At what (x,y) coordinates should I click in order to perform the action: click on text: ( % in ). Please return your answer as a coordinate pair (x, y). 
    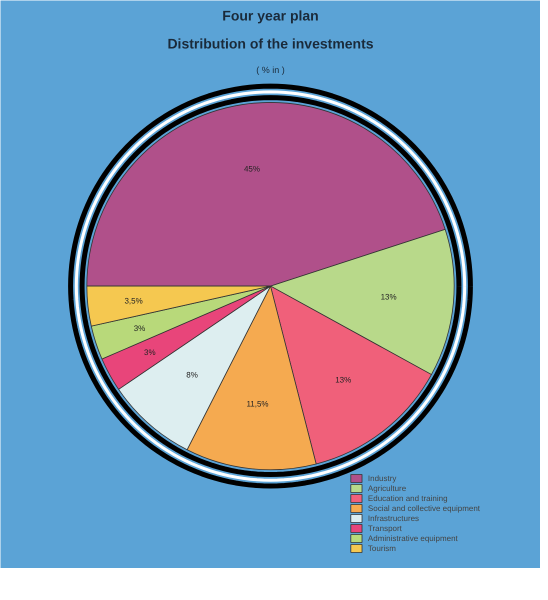
    Looking at the image, I should click on (270, 69).